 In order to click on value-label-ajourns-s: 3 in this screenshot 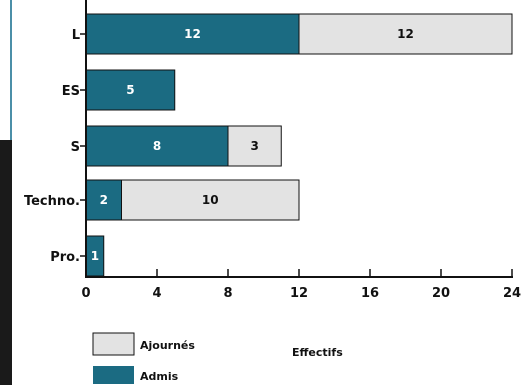, I will do `click(254, 146)`.